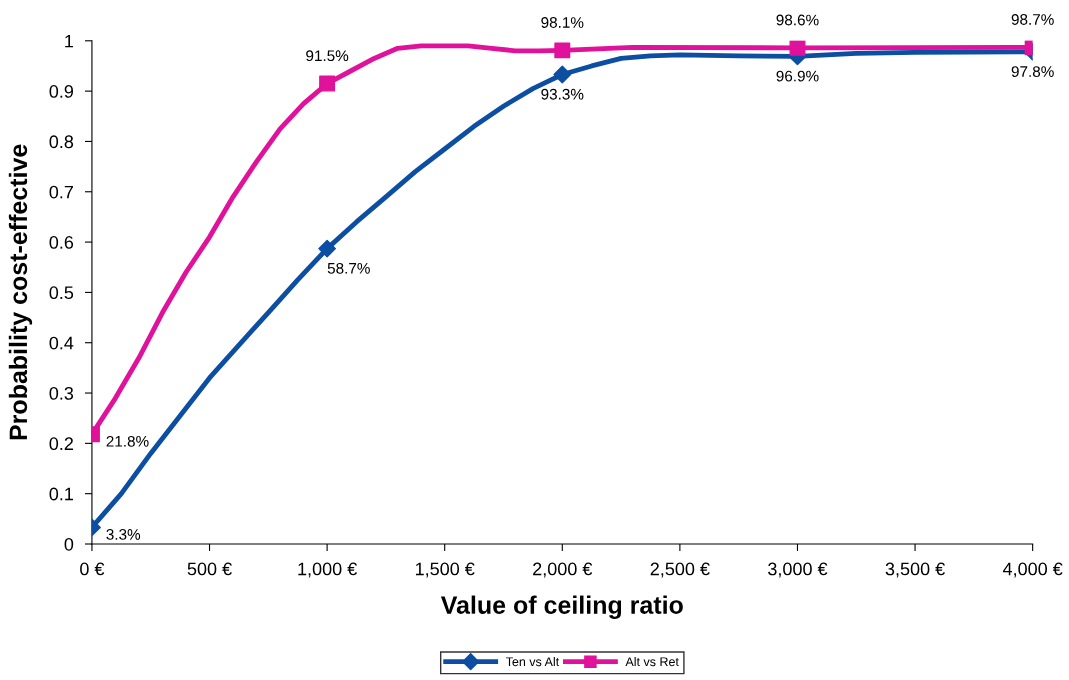  What do you see at coordinates (1032, 19) in the screenshot?
I see `data-label: 98.7%` at bounding box center [1032, 19].